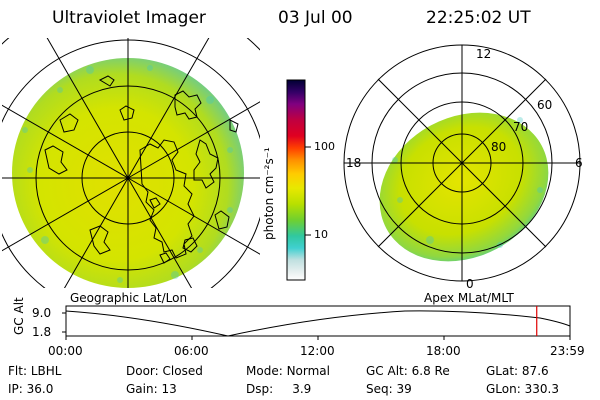 This screenshot has height=400, width=600. Describe the element at coordinates (151, 389) in the screenshot. I see `status-gain: Gain: 13` at that location.